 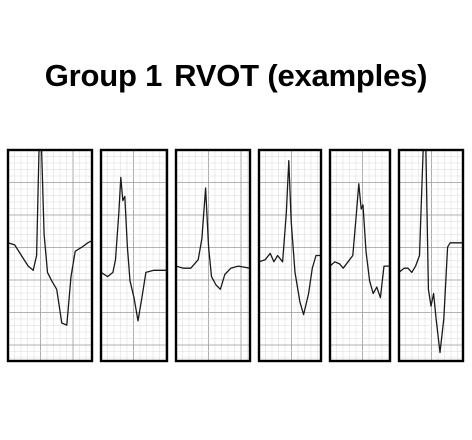 What do you see at coordinates (103, 75) in the screenshot?
I see `title-group: Group 1` at bounding box center [103, 75].